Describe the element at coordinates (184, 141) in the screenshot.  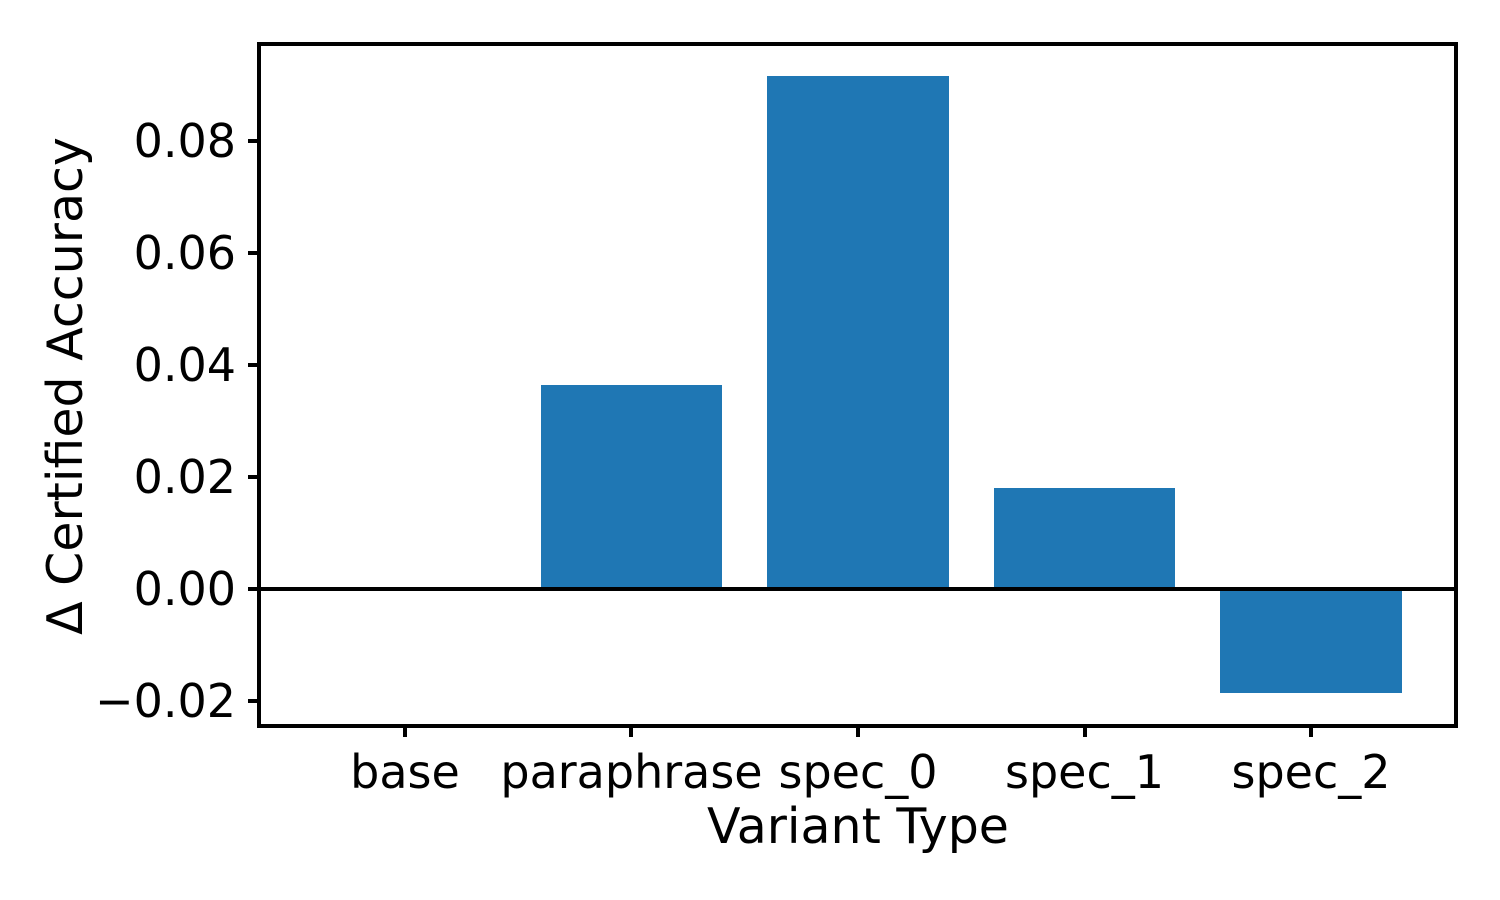
I see `y-tick-label-0.08: 0.08` at that location.